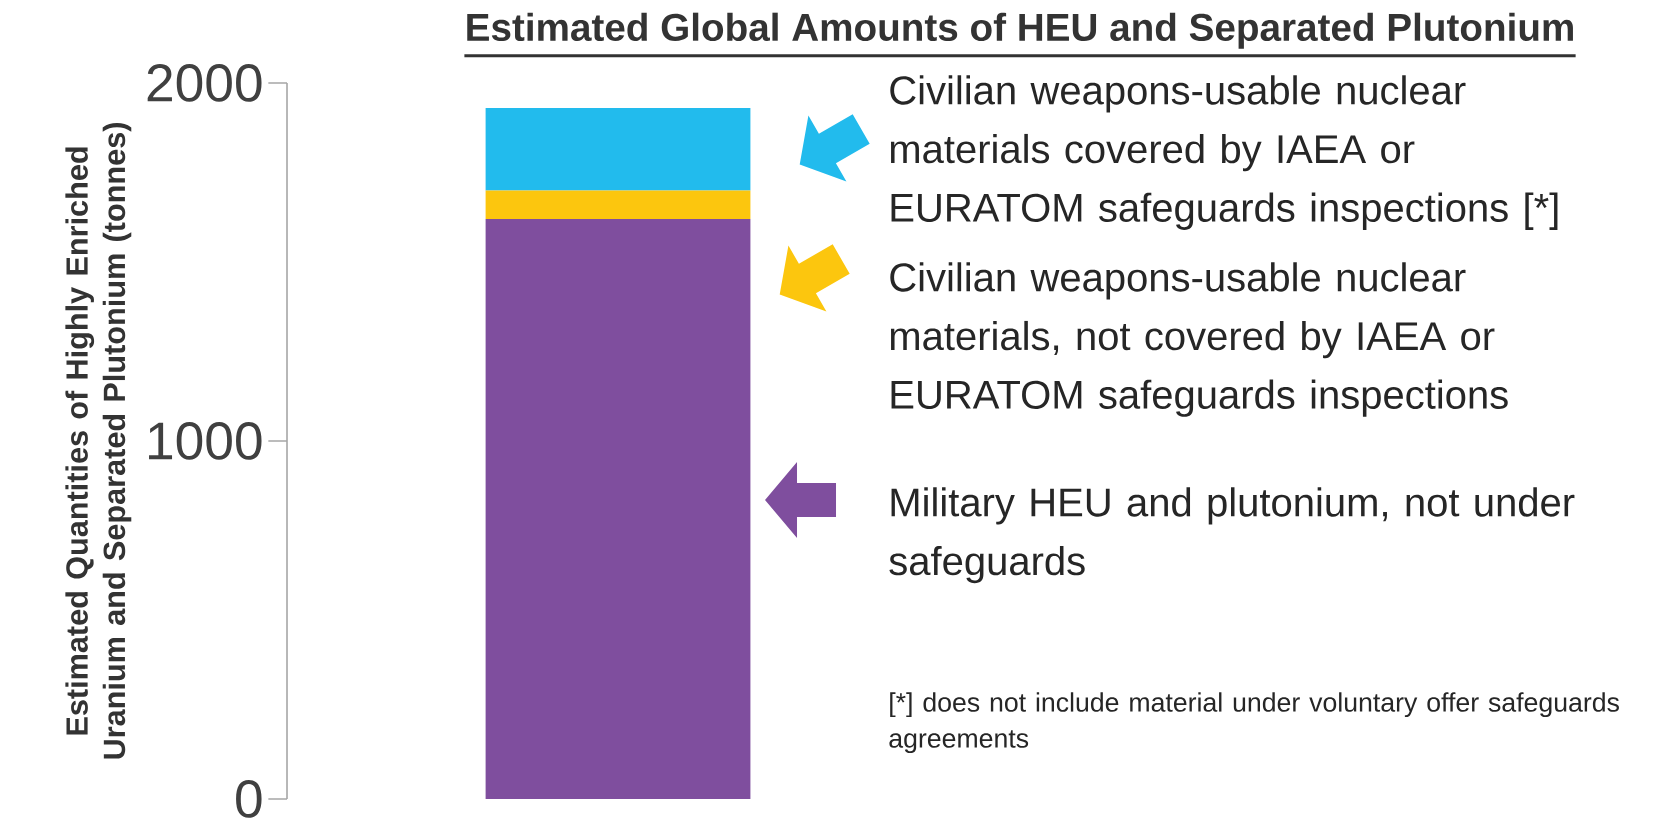 The width and height of the screenshot is (1662, 822). I want to click on y-axis-title: Estimated Quantities of Highly Enriched Uranium and Separated Plutonium (tonnes), so click(98, 440).